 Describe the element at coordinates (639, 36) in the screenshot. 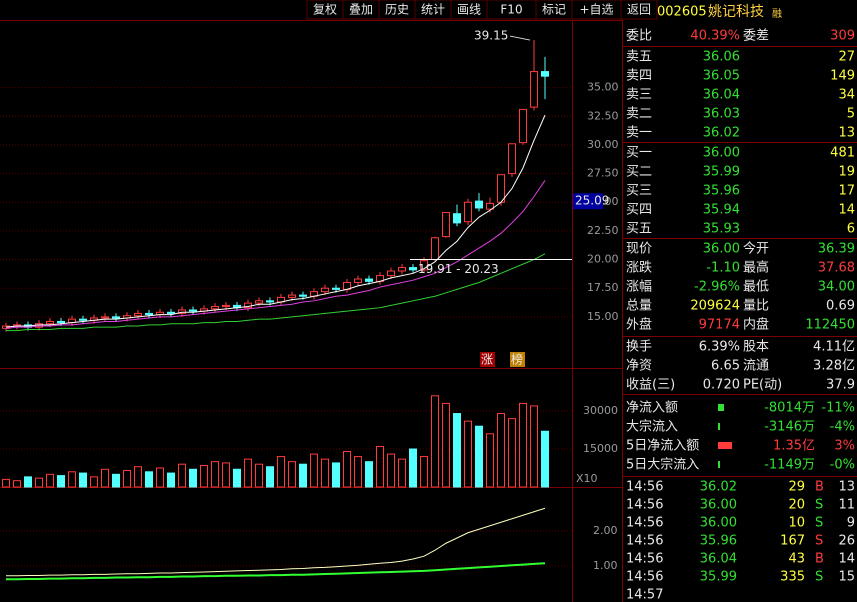

I see `quote-text: 委比` at that location.